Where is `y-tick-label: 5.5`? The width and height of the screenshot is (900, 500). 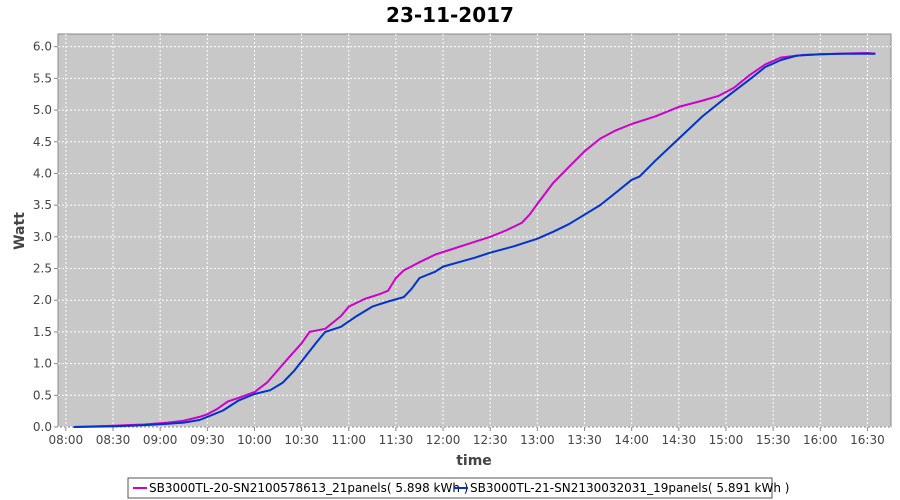
y-tick-label: 5.5 is located at coordinates (42, 78).